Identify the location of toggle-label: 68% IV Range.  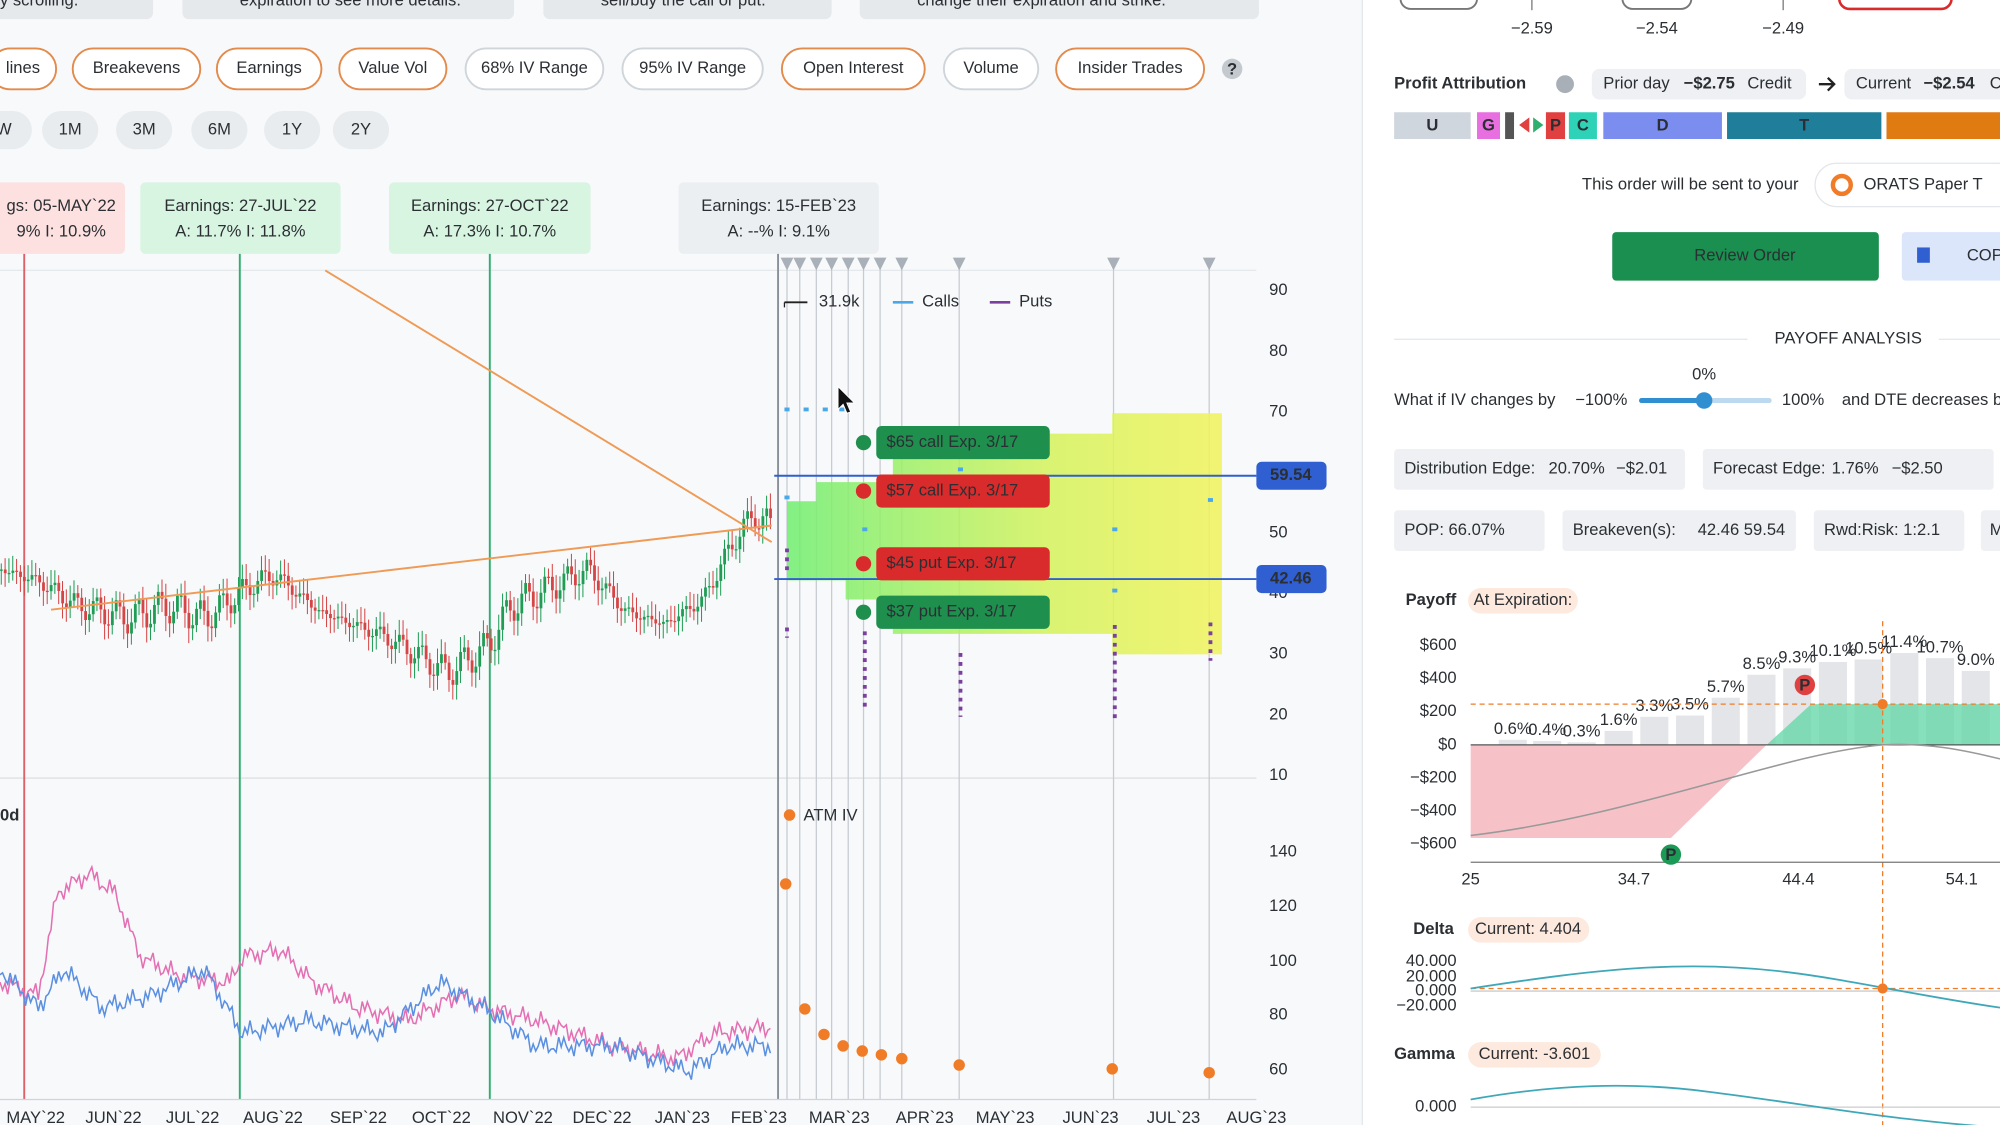
(534, 67).